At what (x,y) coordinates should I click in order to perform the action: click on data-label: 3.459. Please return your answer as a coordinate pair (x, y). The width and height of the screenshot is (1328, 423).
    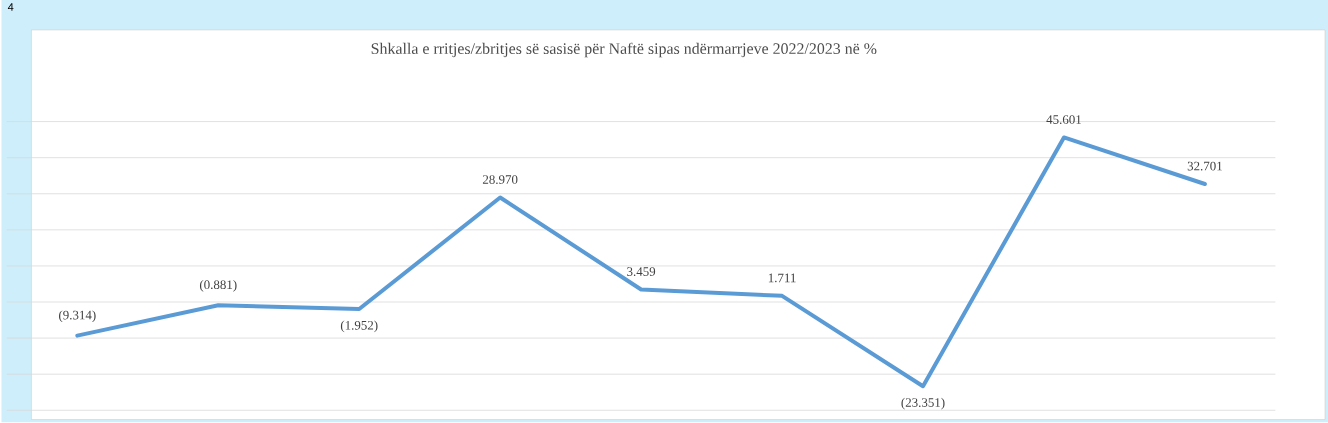
    Looking at the image, I should click on (641, 272).